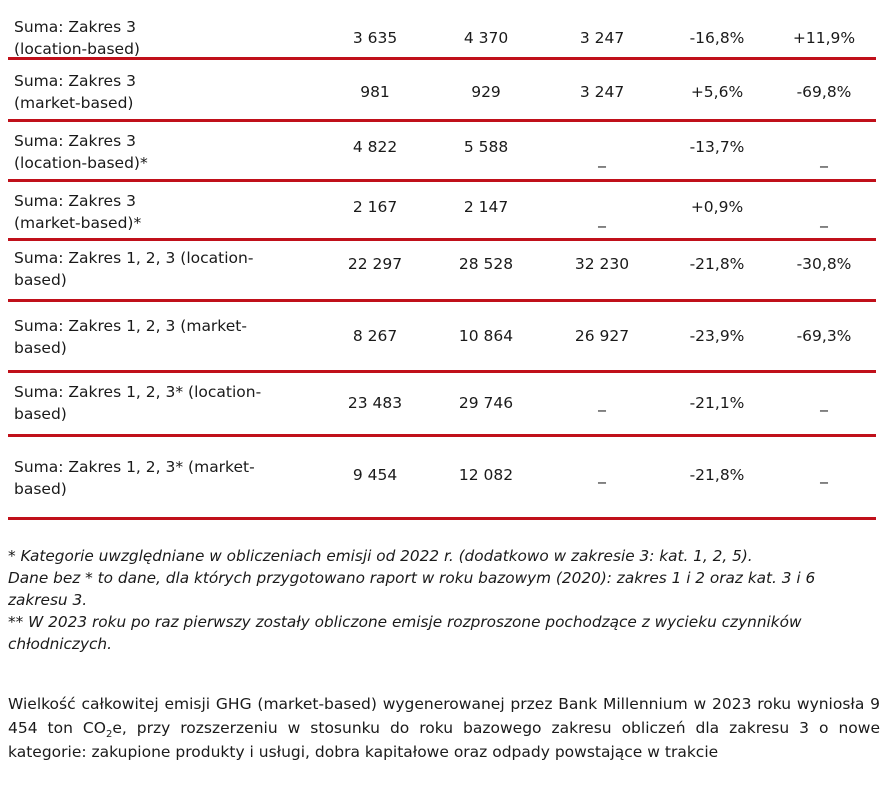 This screenshot has height=787, width=891. Describe the element at coordinates (138, 403) in the screenshot. I see `row-label: Suma: Zakres 1, 2, 3* (location- based)` at that location.